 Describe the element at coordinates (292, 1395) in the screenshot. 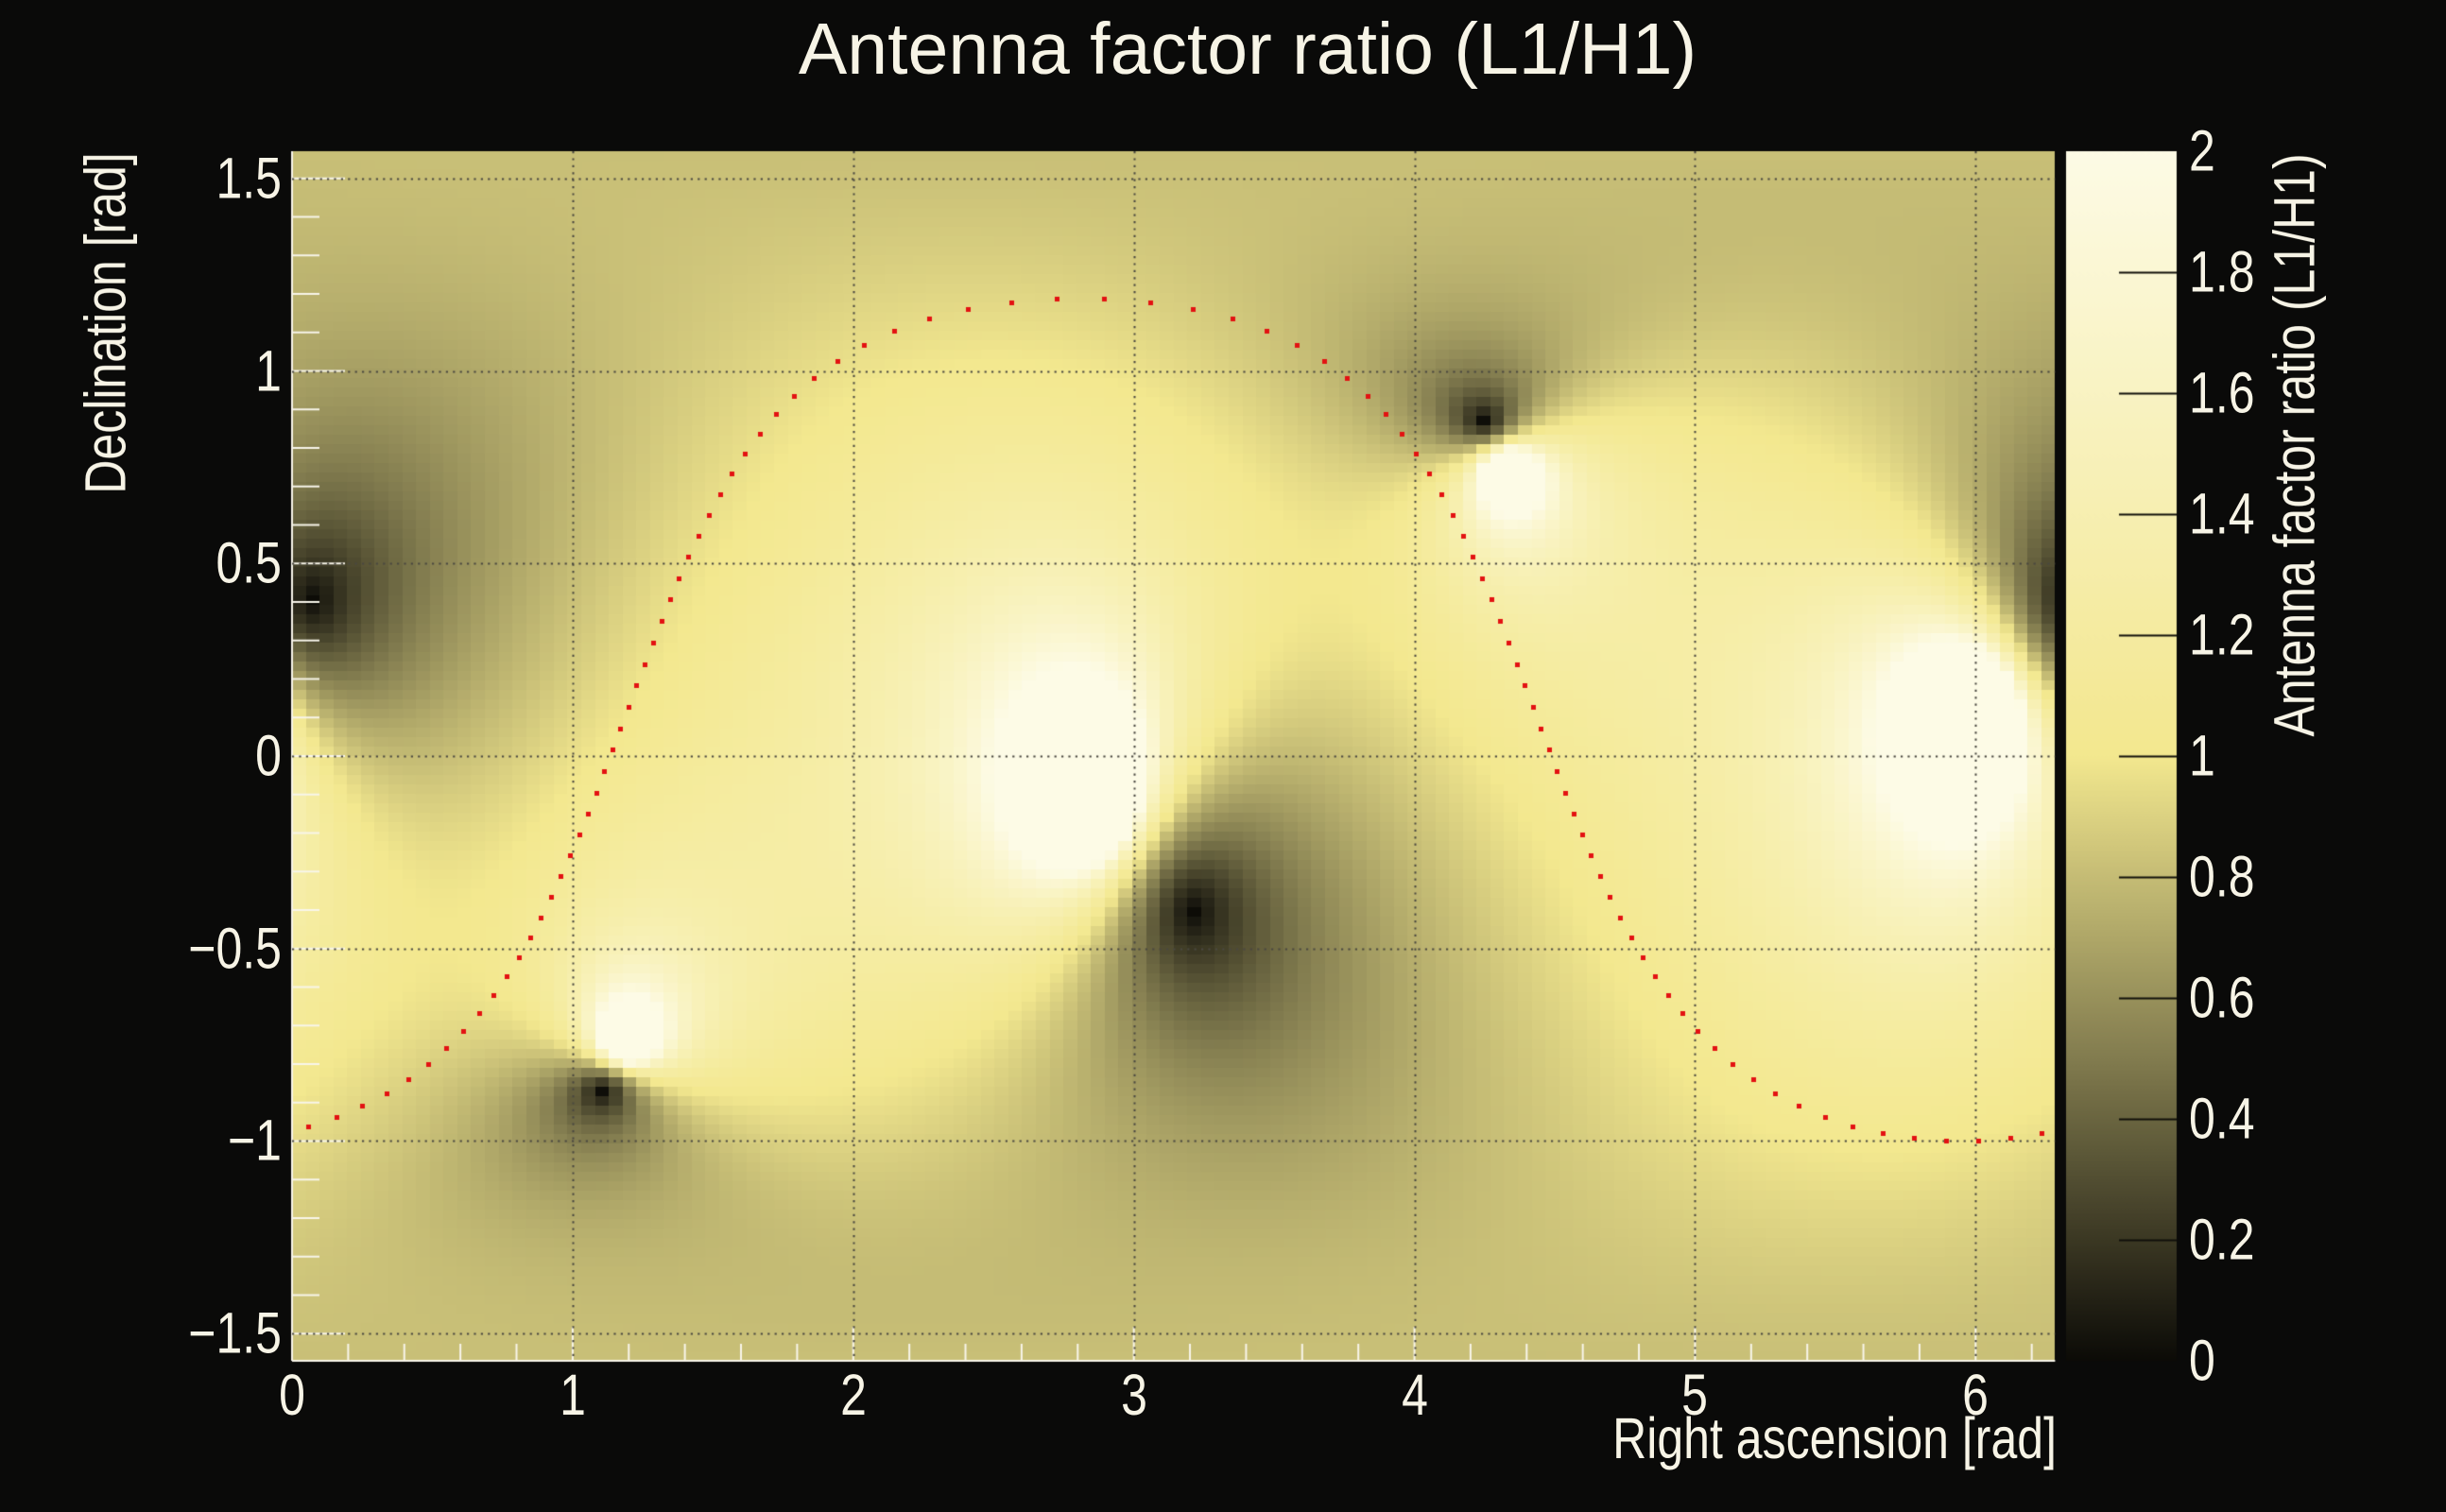

I see `x-tick-label-0: 0` at that location.